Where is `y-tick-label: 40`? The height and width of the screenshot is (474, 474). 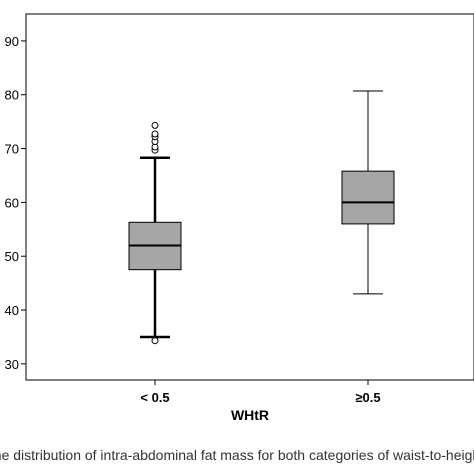 y-tick-label: 40 is located at coordinates (12, 310).